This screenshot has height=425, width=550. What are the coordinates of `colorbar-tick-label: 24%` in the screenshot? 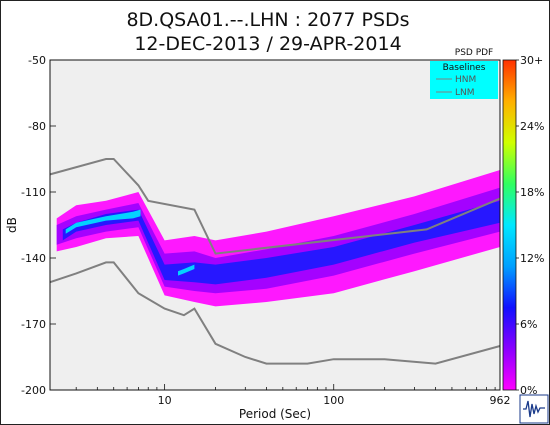 It's located at (532, 126).